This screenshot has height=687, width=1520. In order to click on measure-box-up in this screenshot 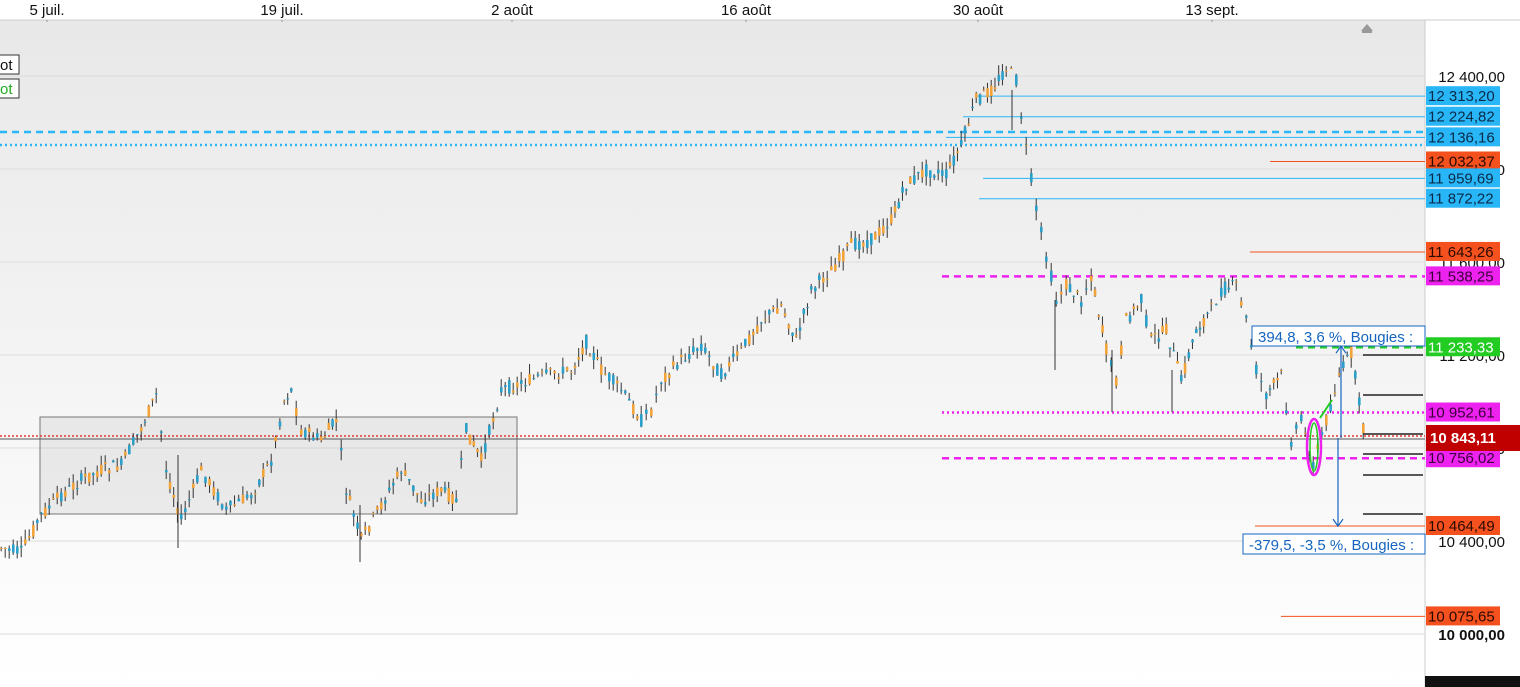, I will do `click(1338, 336)`.